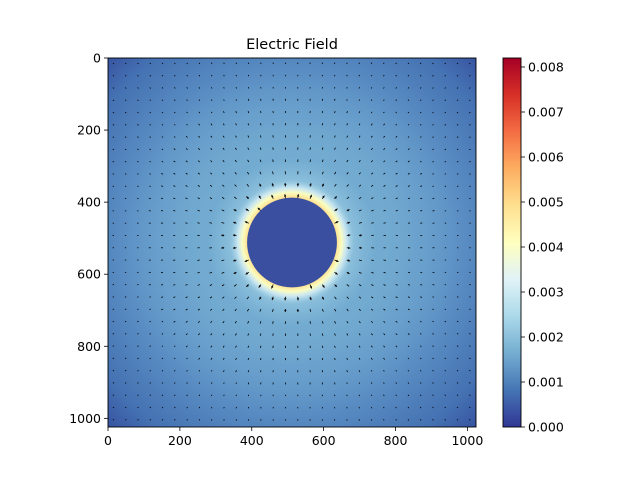 This screenshot has width=640, height=480. I want to click on y-axis: 0 200 400 600 800 1000, so click(88, 238).